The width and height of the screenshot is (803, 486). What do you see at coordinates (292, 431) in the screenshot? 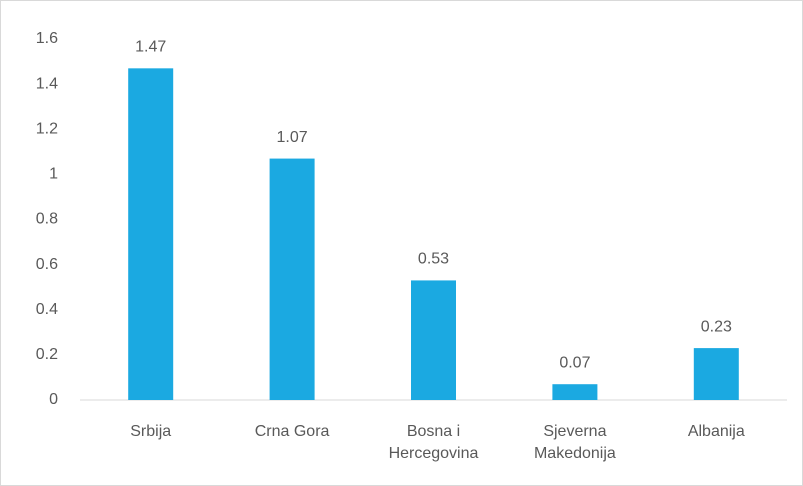
I see `x-tick-label: Crna Gora` at bounding box center [292, 431].